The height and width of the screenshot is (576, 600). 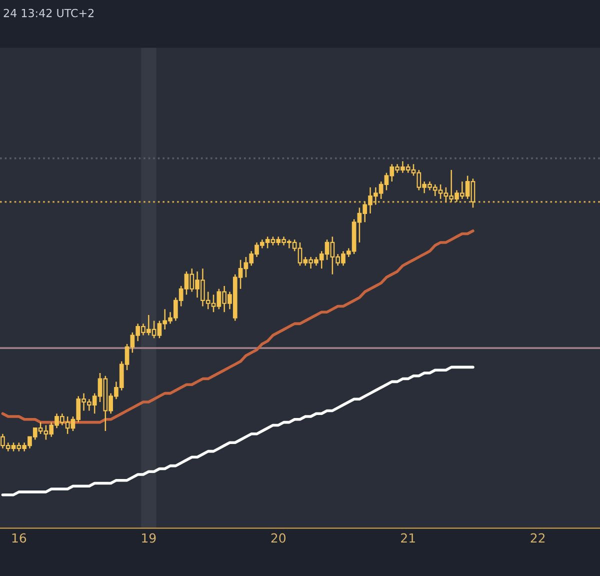 I want to click on x-tick-label: 21, so click(x=408, y=538).